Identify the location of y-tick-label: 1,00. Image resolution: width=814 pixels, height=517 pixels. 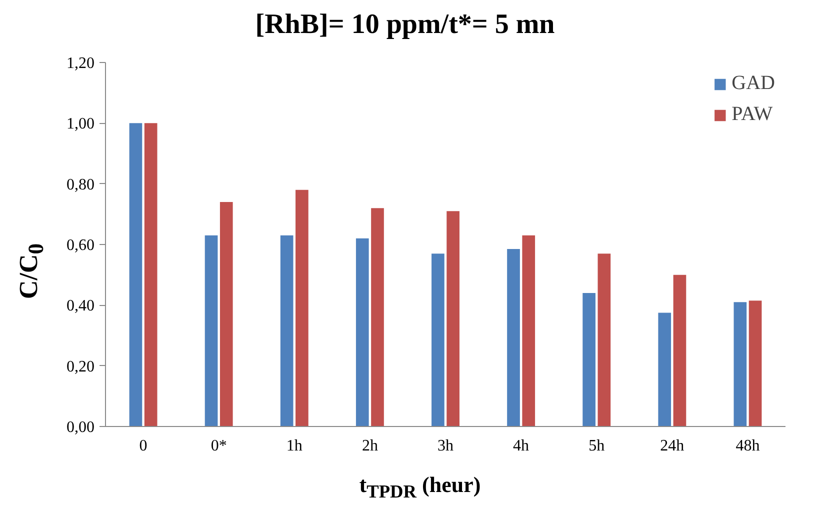
(80, 124).